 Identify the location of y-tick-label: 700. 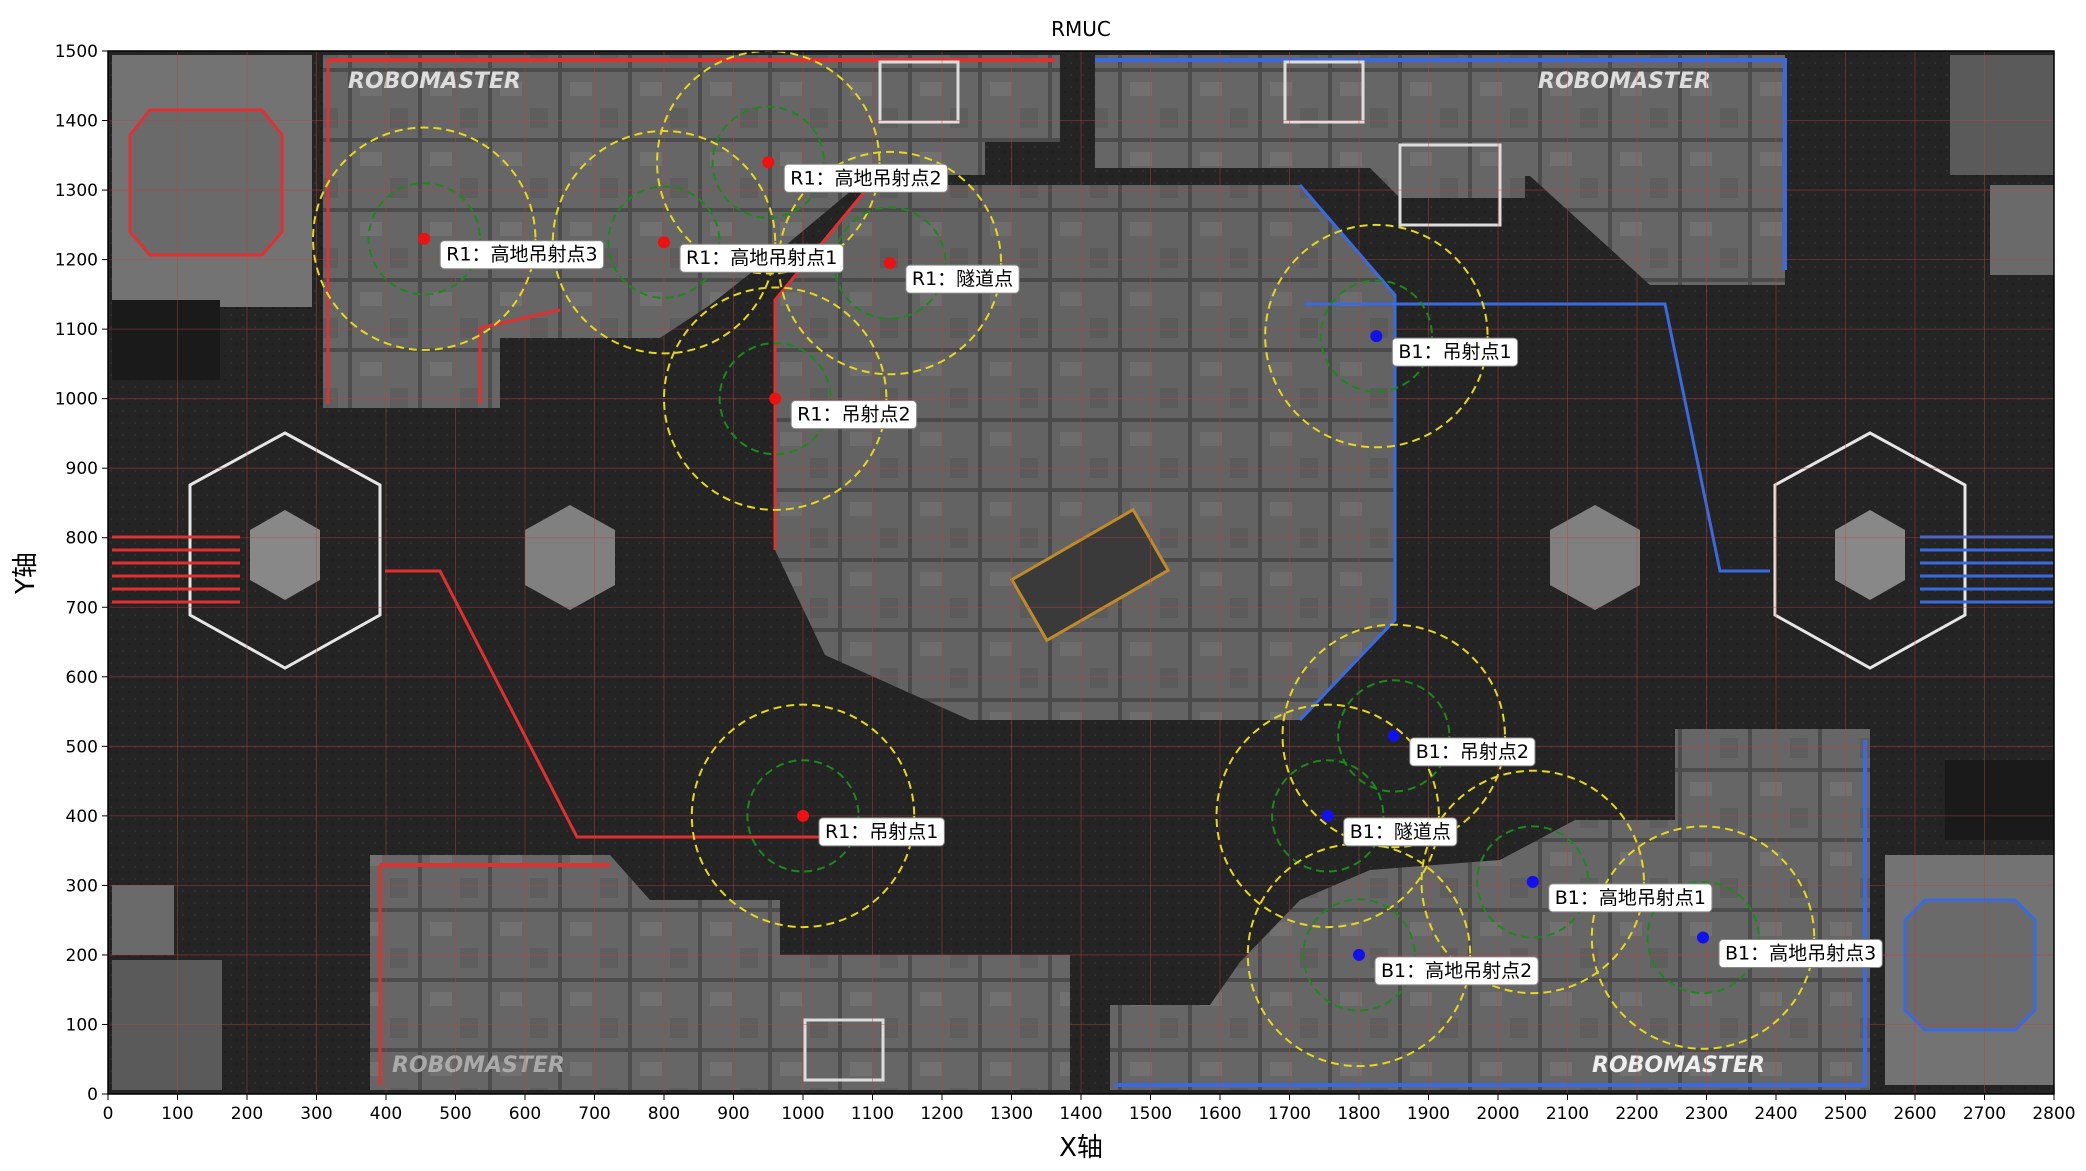
(82, 608).